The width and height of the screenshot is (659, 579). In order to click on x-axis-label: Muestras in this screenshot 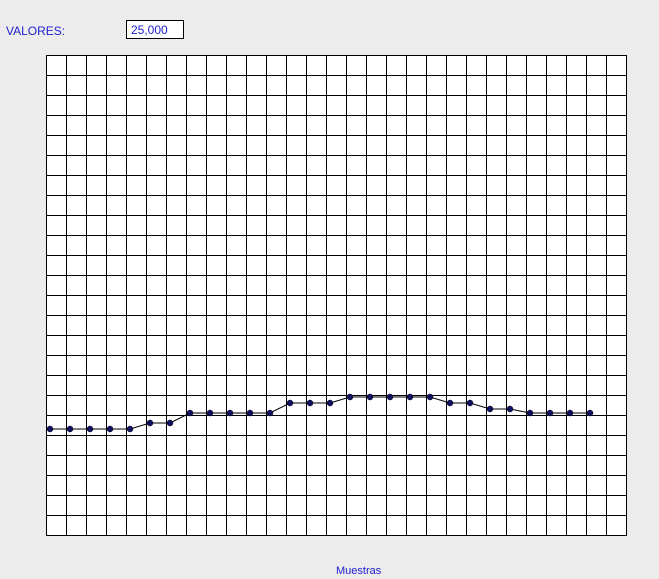, I will do `click(359, 571)`.